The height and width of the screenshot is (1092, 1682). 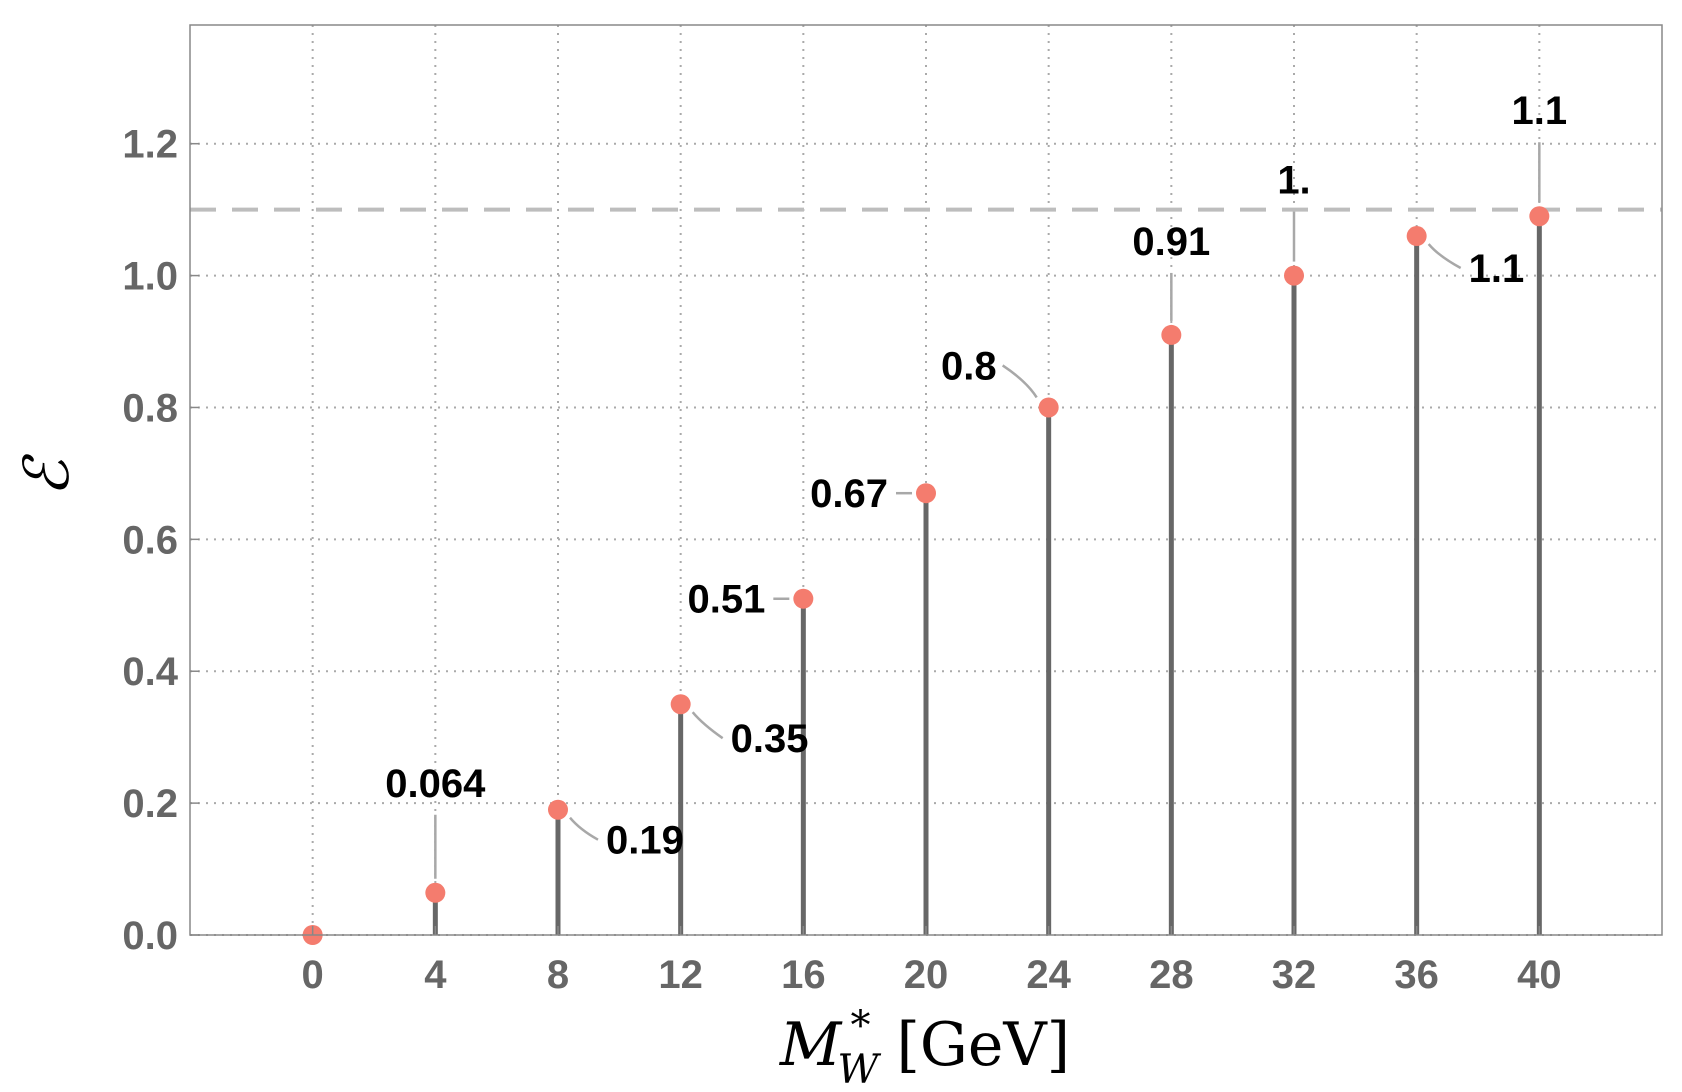 What do you see at coordinates (1294, 975) in the screenshot?
I see `x-tick-label-8: 32` at bounding box center [1294, 975].